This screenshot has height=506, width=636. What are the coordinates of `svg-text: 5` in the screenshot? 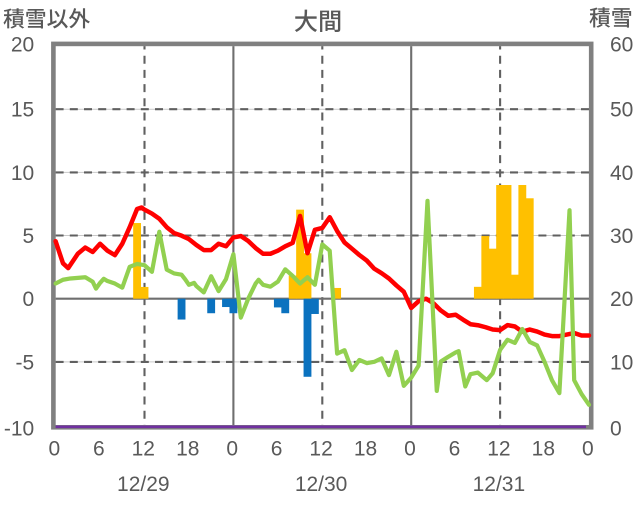 It's located at (29, 236).